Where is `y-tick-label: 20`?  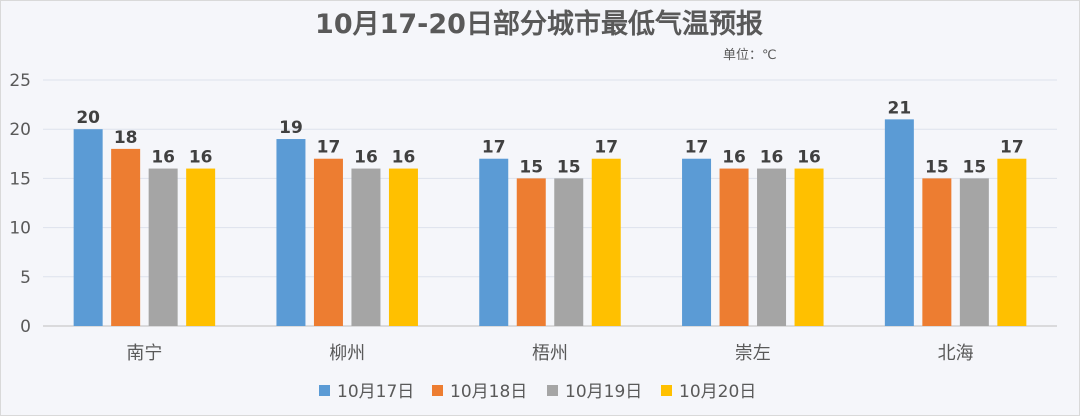
y-tick-label: 20 is located at coordinates (20, 130).